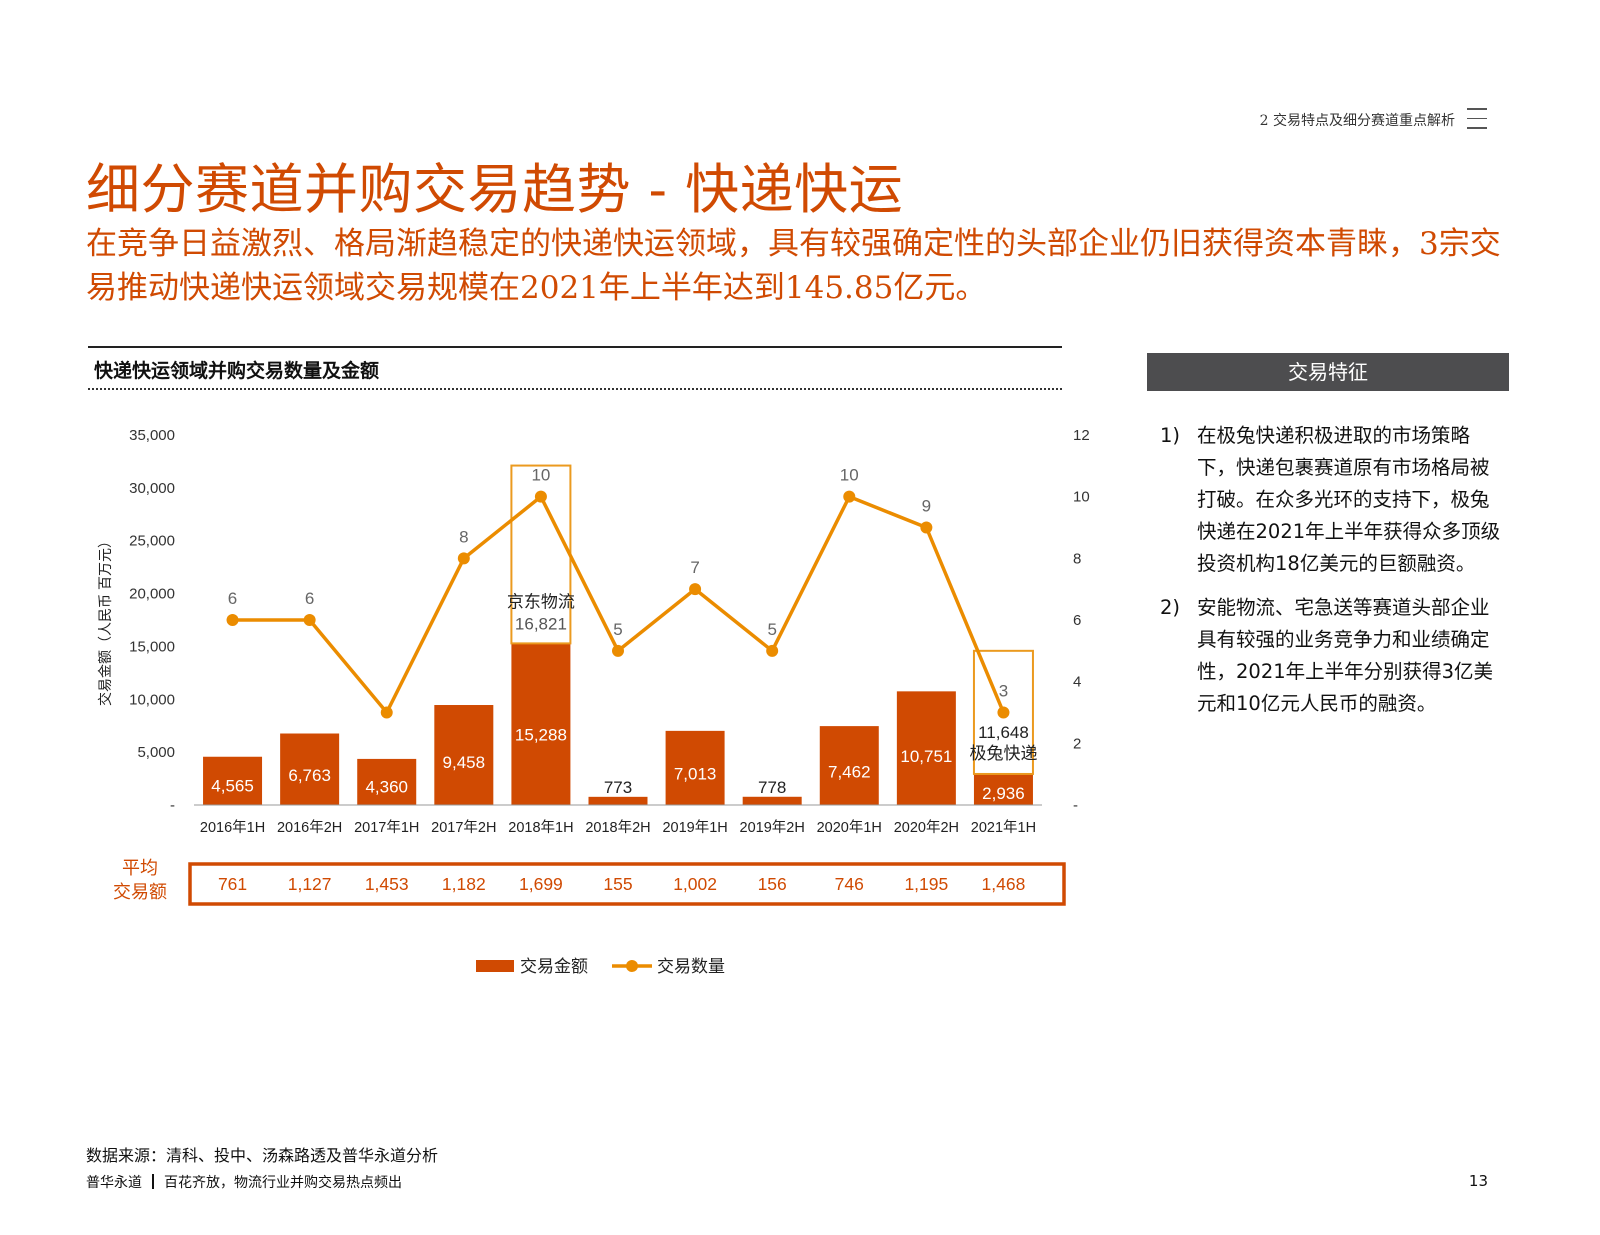 The width and height of the screenshot is (1600, 1235). What do you see at coordinates (156, 752) in the screenshot?
I see `y-tick-label: 5,000` at bounding box center [156, 752].